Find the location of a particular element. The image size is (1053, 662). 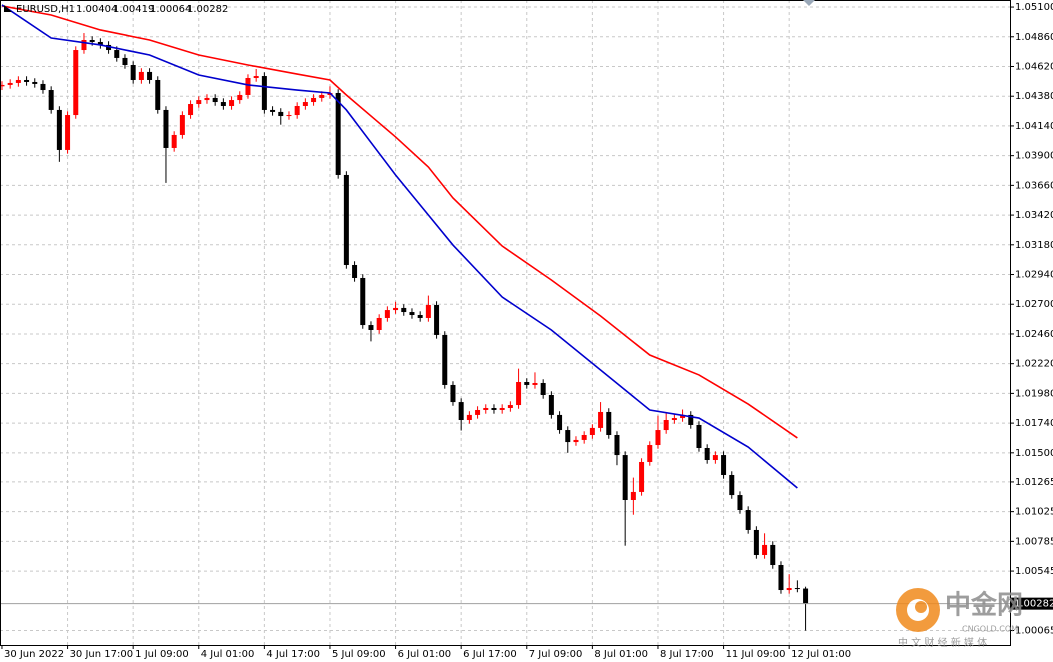

price-label-bg is located at coordinates (1032, 603).